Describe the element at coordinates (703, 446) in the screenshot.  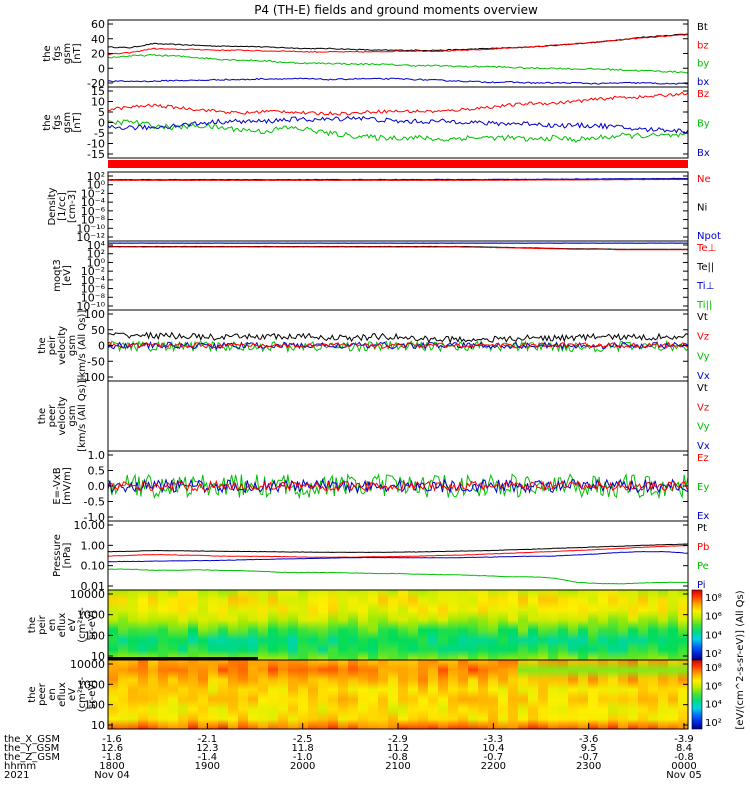
I see `legend-entry: Vx` at that location.